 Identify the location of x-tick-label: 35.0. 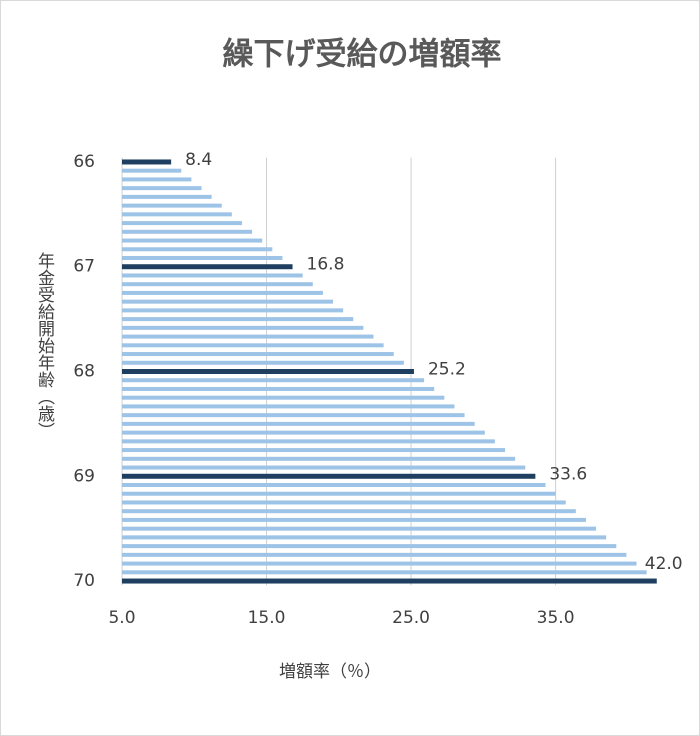
(556, 618).